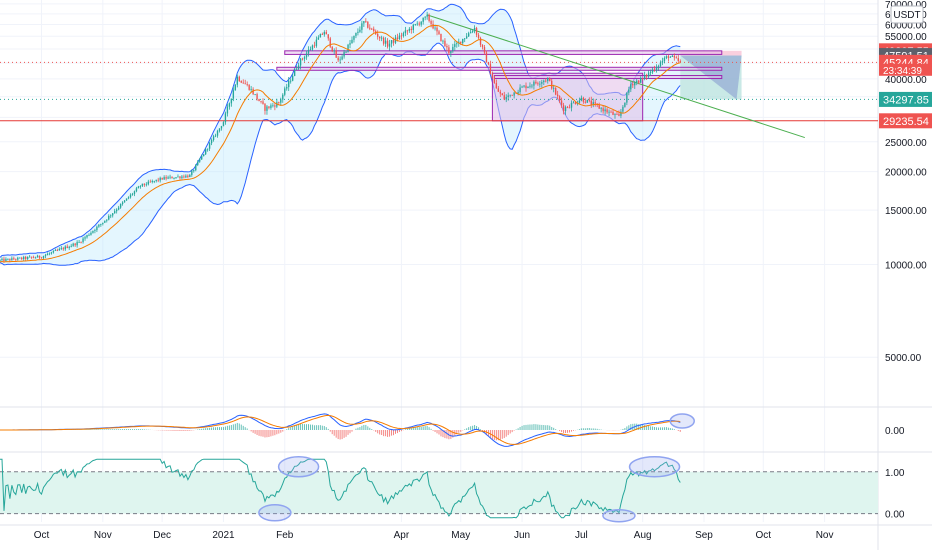 This screenshot has width=932, height=550. Describe the element at coordinates (460, 535) in the screenshot. I see `x-tick-label: May` at that location.